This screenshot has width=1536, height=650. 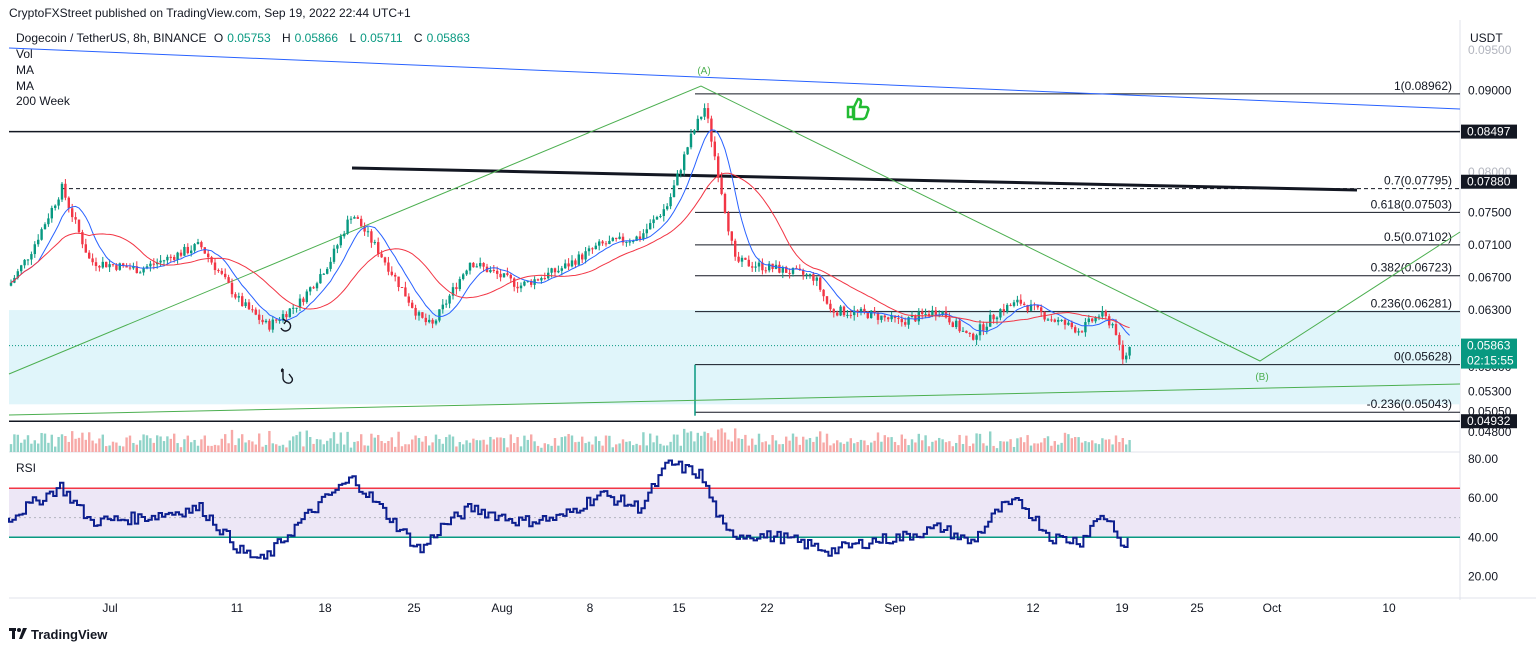 I want to click on indicator-200-week: 200 Week, so click(x=43, y=101).